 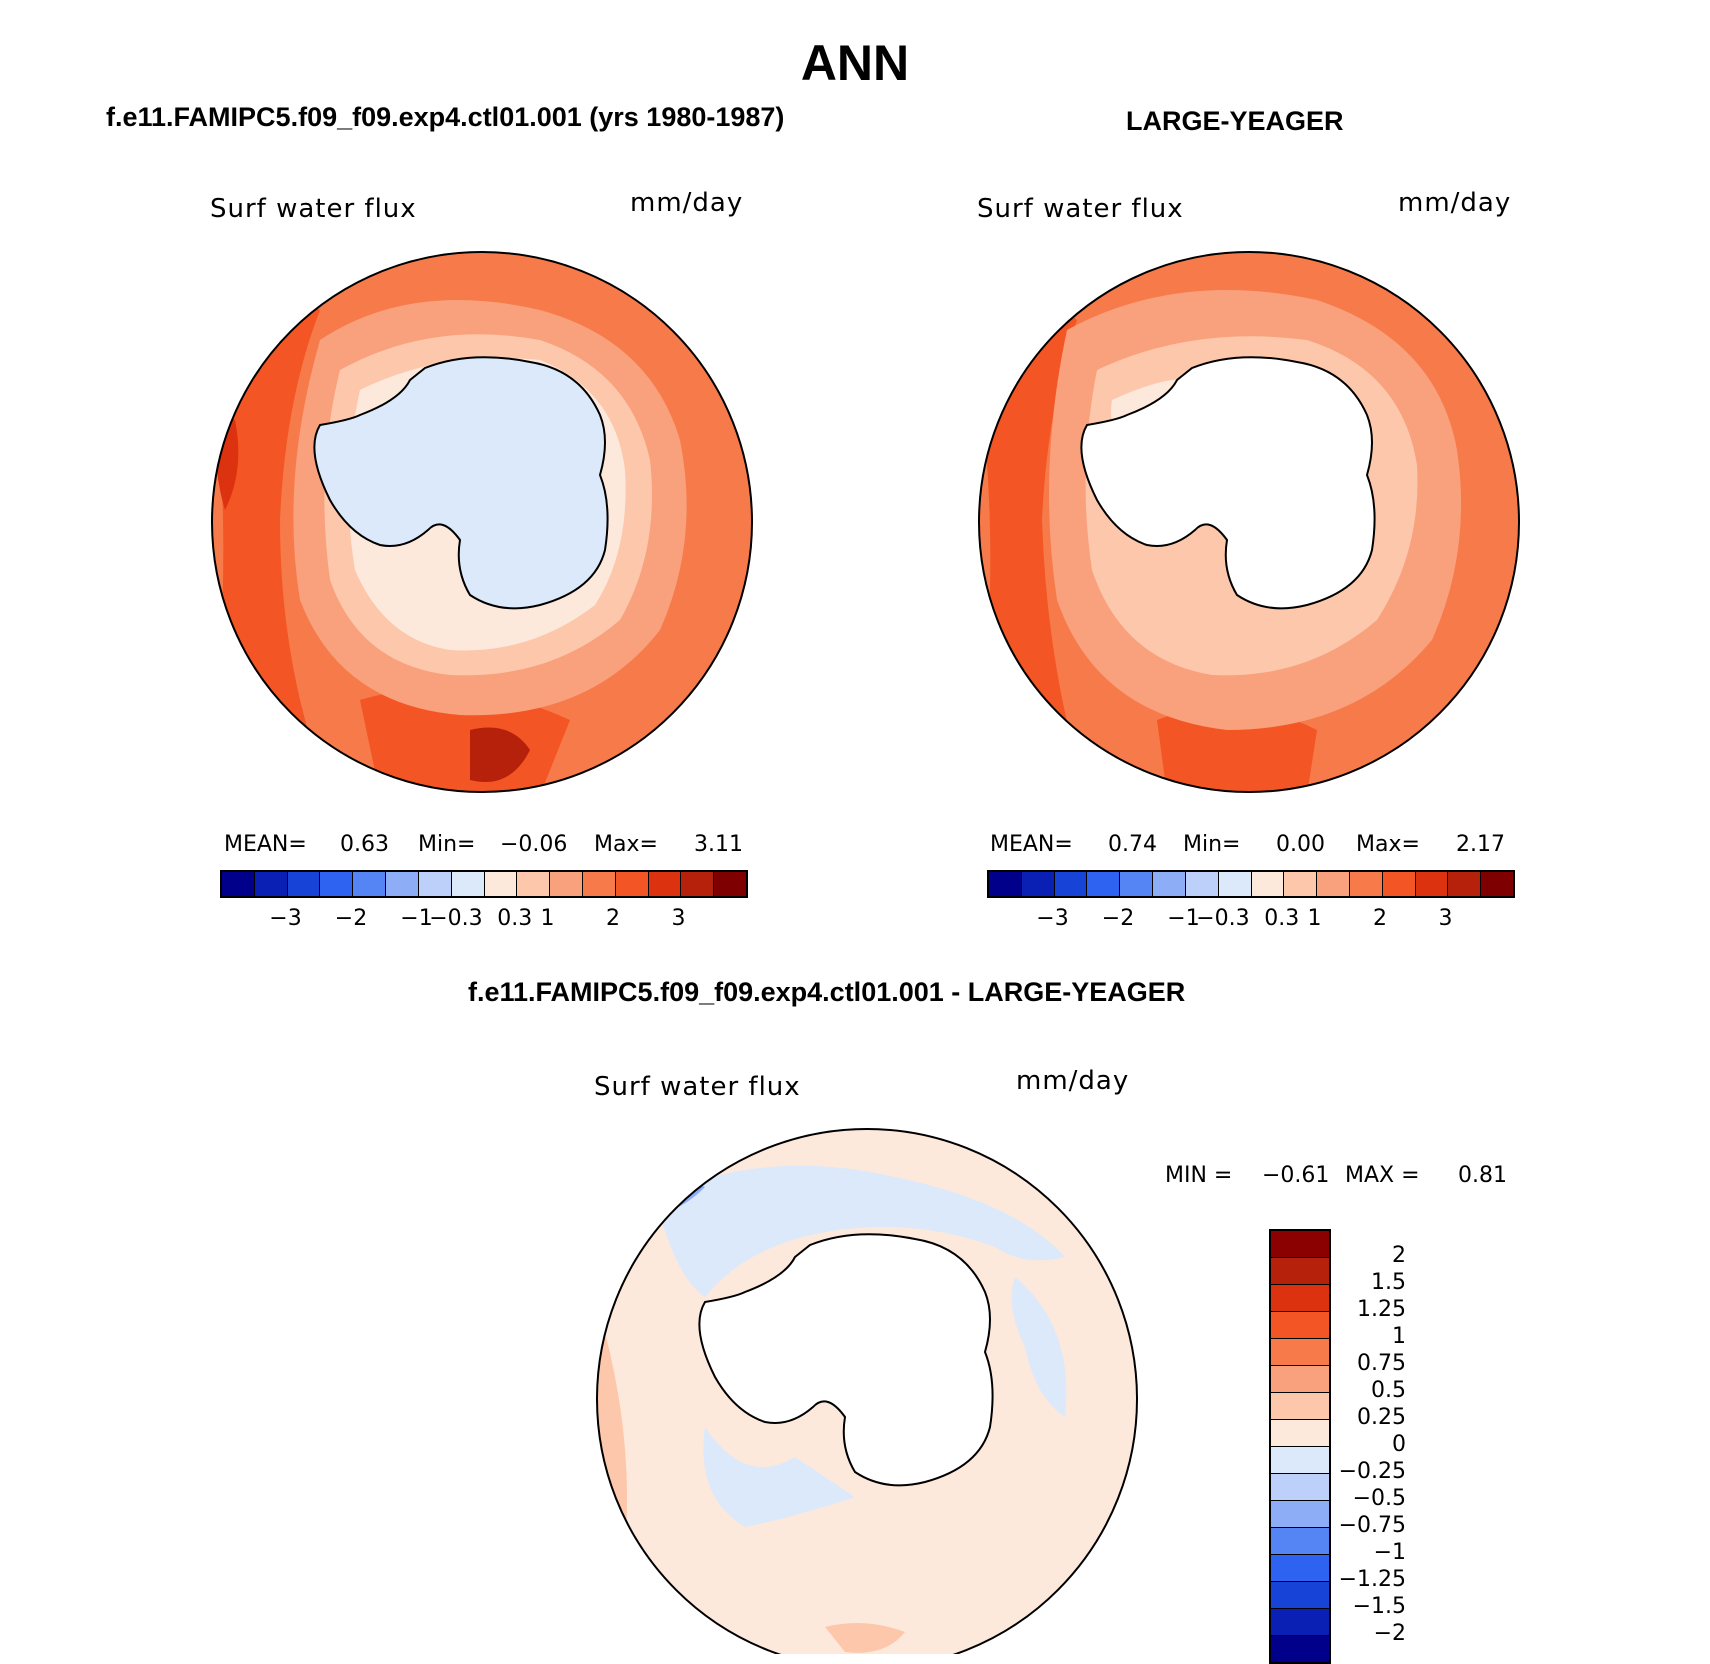 I want to click on left-variable-label: Surf water flux, so click(x=313, y=209).